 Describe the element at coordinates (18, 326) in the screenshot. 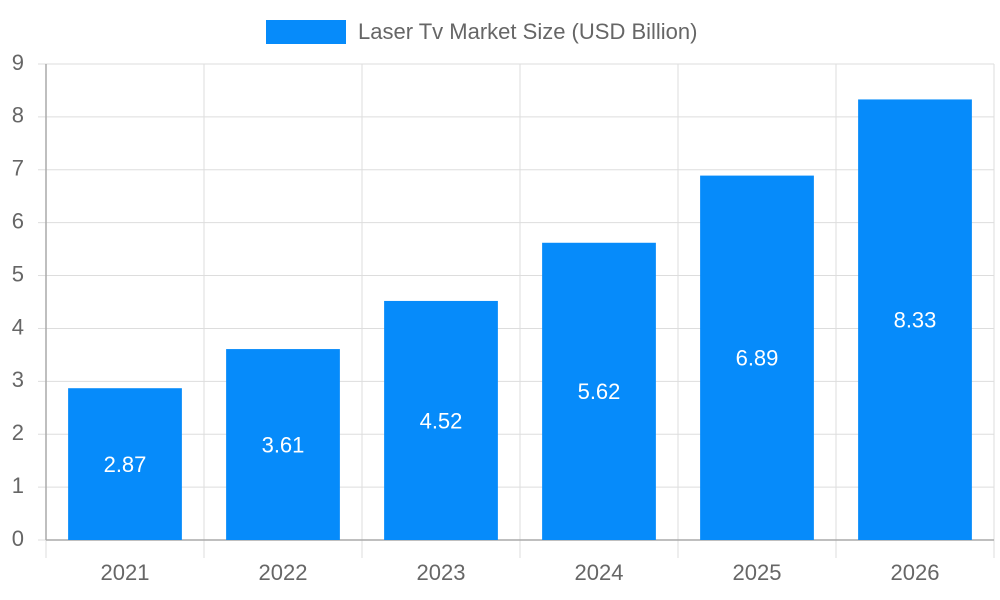

I see `y-tick-label: 4` at that location.